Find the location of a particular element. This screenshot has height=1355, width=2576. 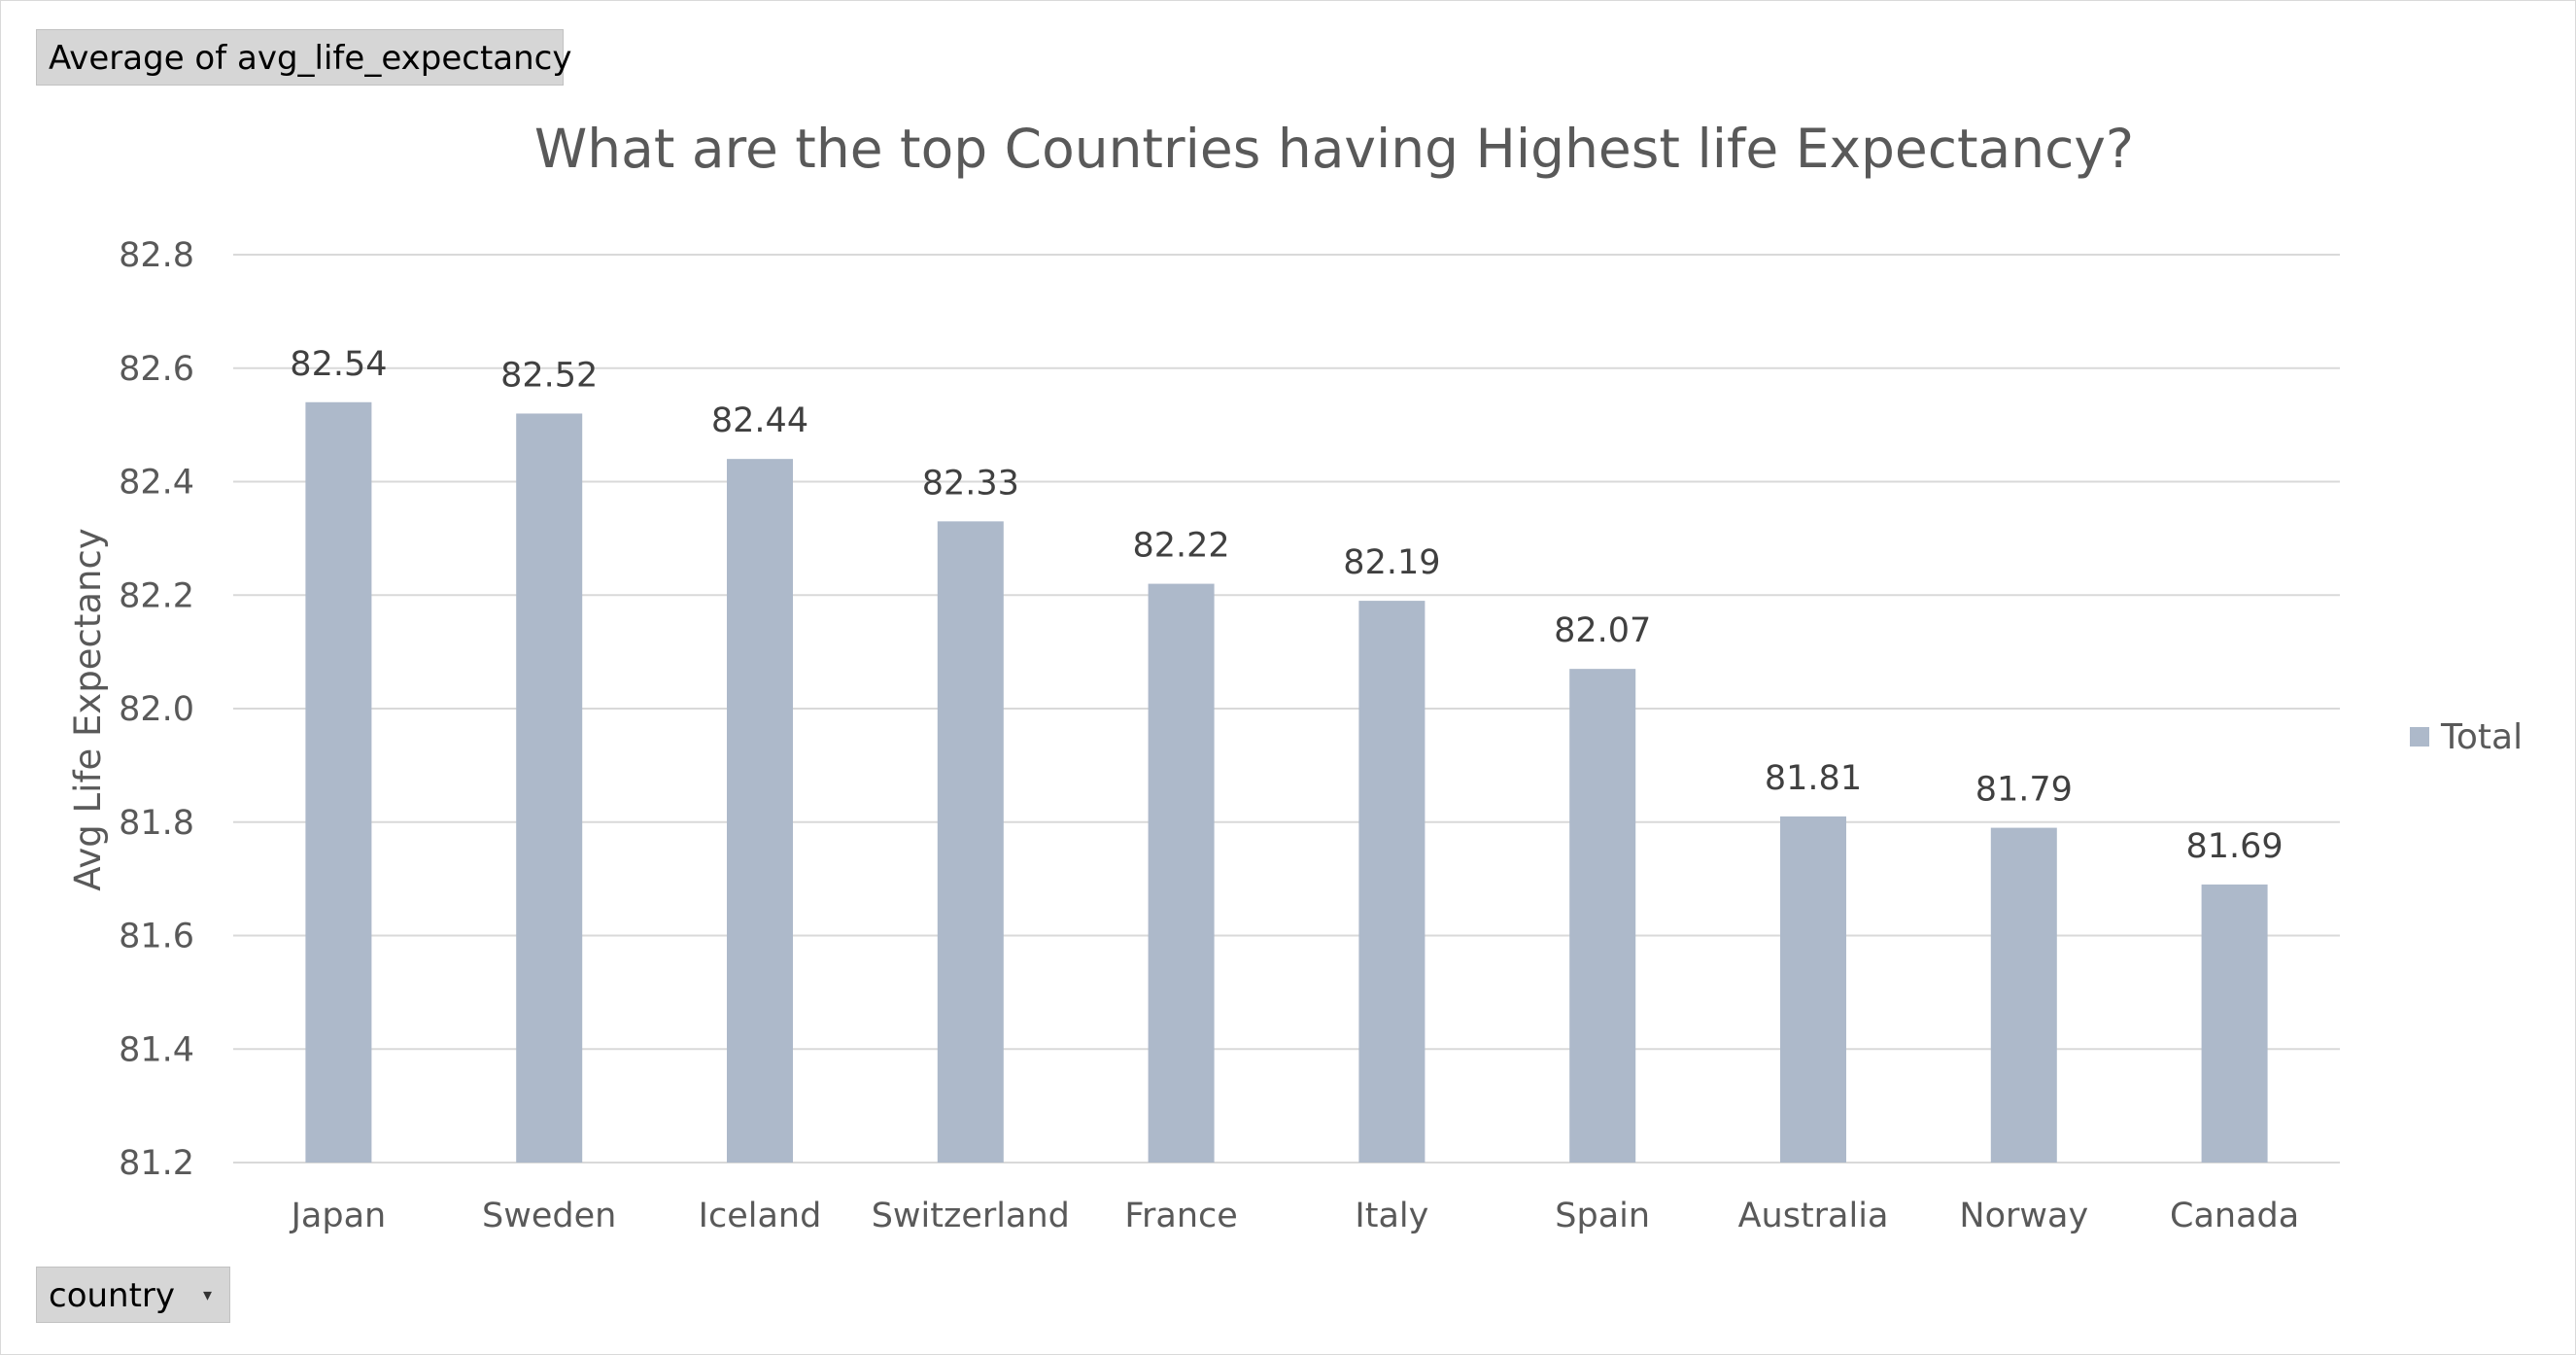

axis-field-button: country ▾ is located at coordinates (133, 1295).